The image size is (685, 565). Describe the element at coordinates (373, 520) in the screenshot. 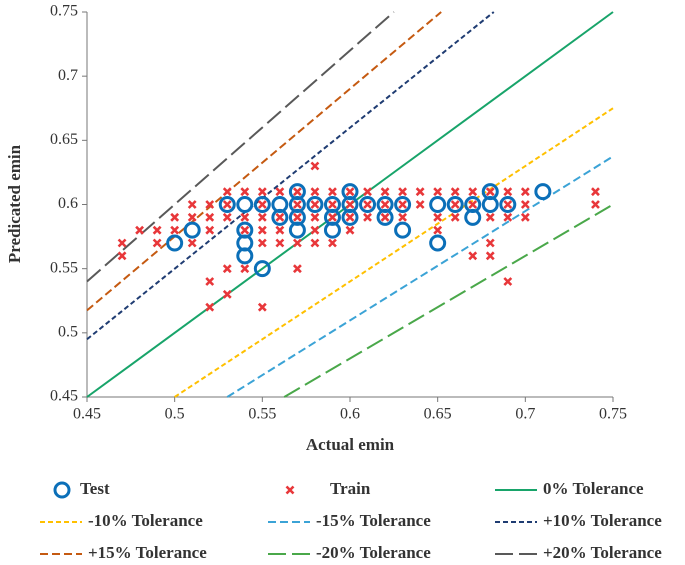

I see `legend-label: -15% Tolerance` at that location.